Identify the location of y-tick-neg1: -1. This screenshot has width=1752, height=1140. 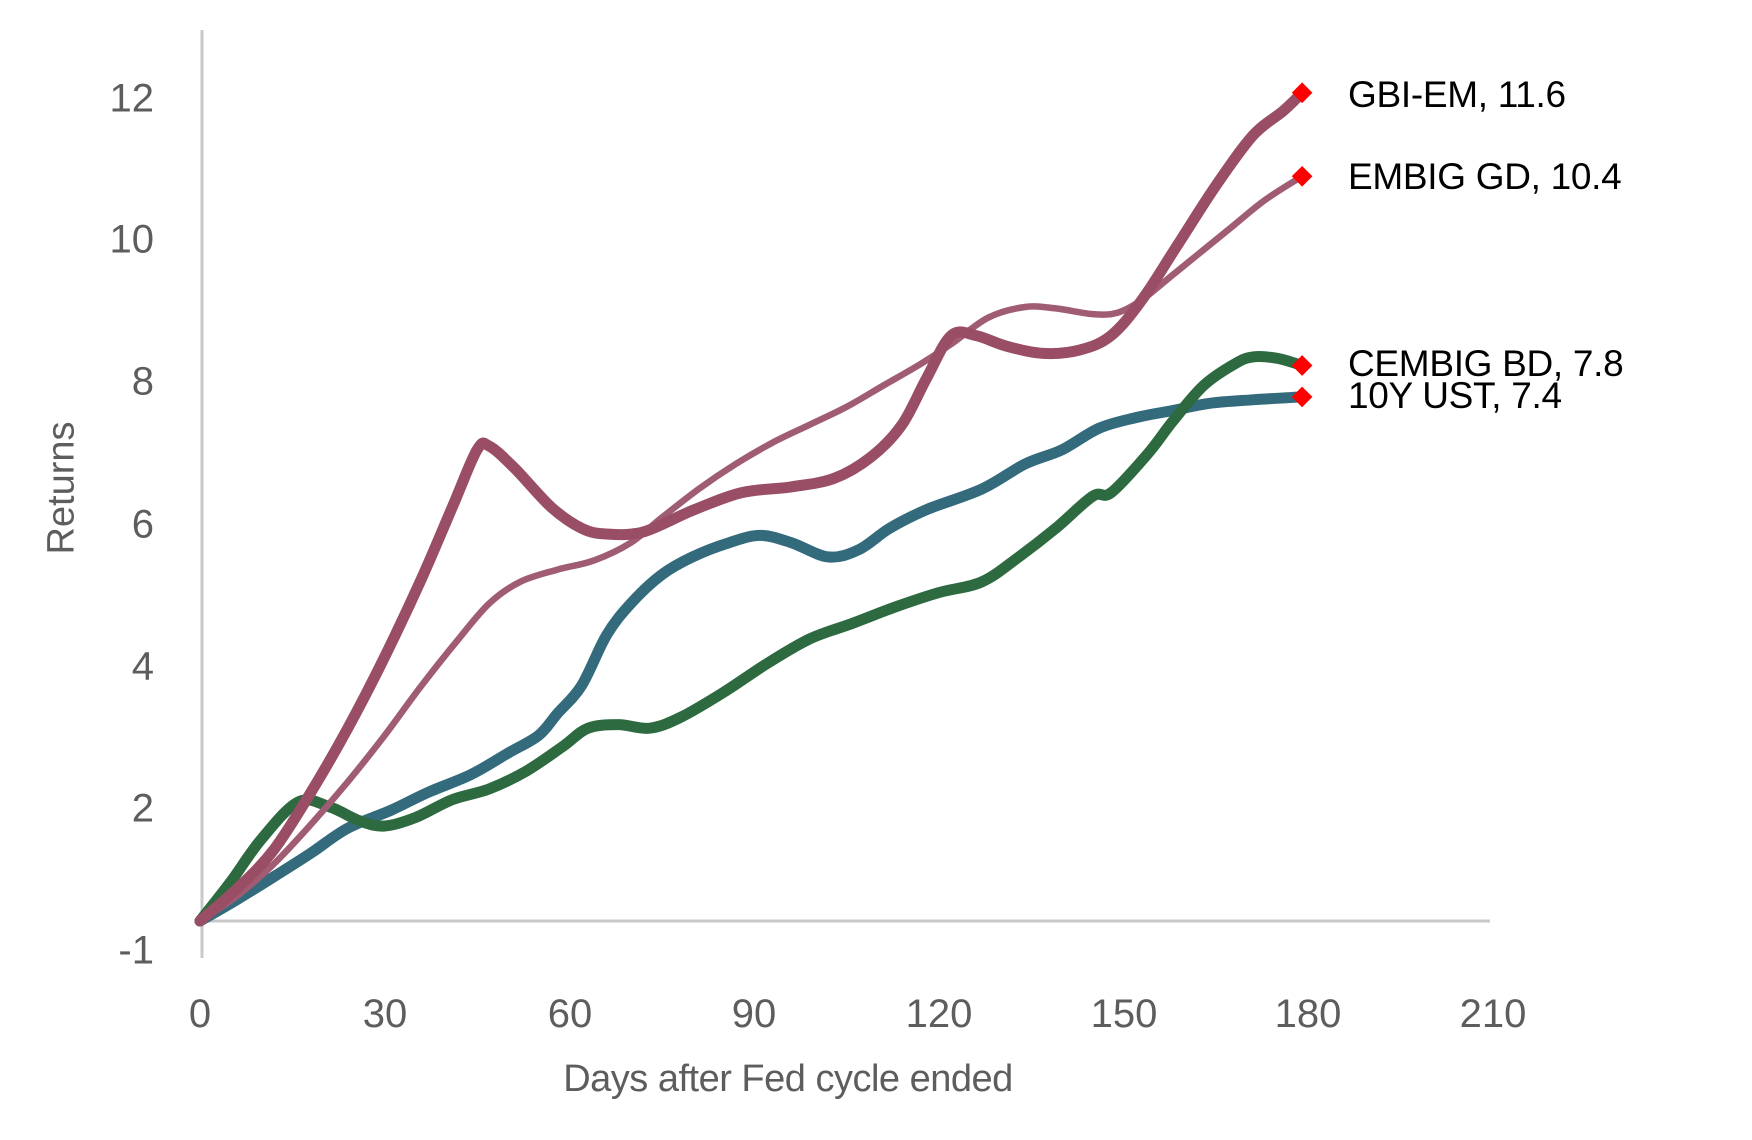
(136, 950).